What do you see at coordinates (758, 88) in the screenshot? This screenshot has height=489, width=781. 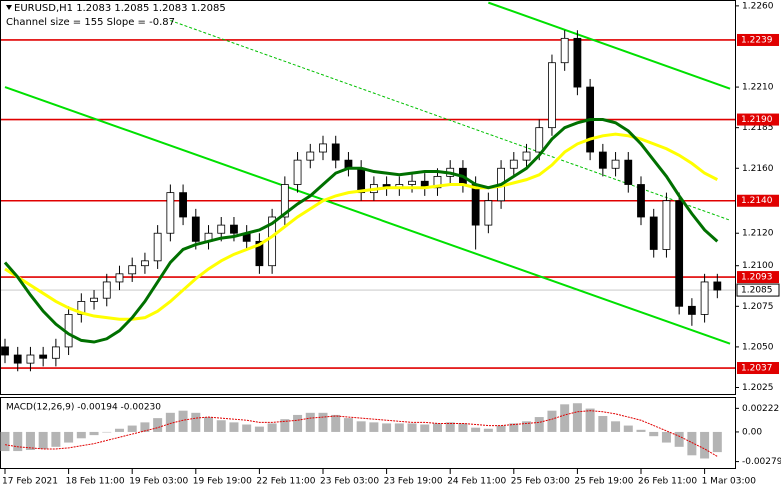 I see `y-tick-label: 1.2210` at bounding box center [758, 88].